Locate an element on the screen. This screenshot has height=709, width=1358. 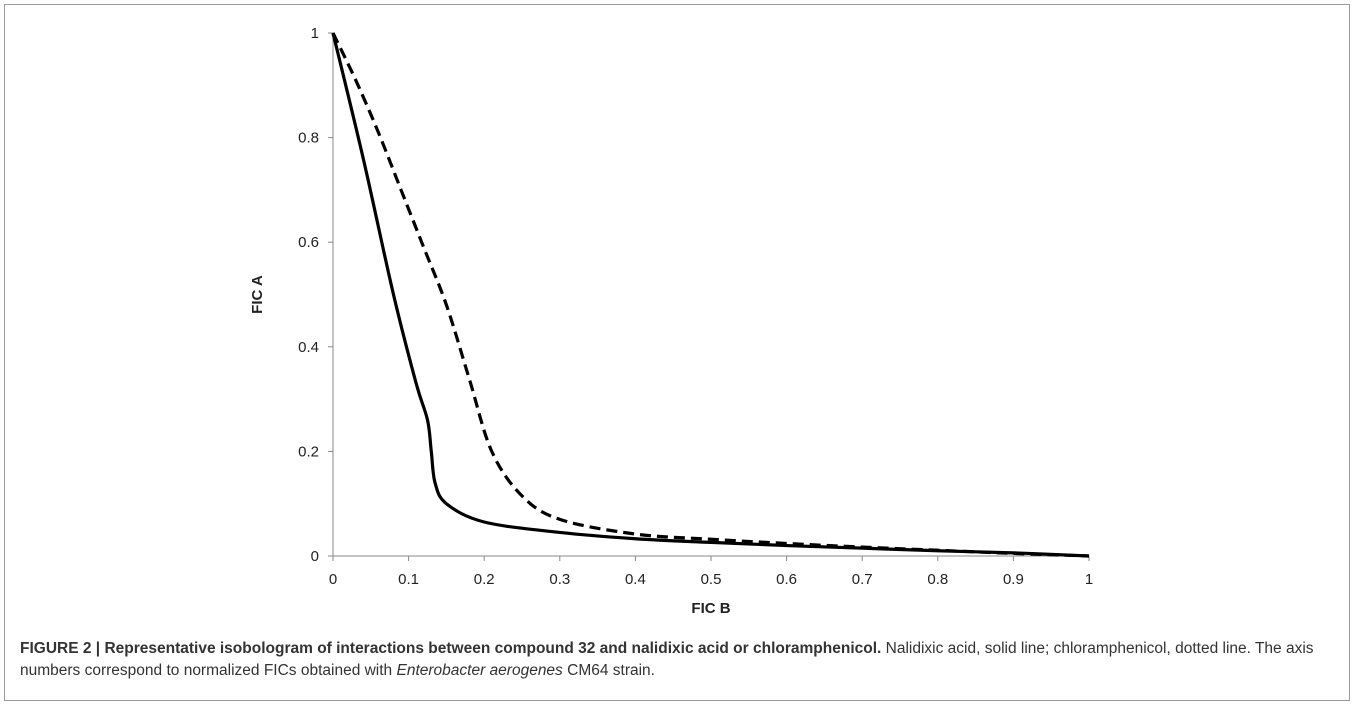
caption-text-end: CM64 strain. is located at coordinates (608, 670).